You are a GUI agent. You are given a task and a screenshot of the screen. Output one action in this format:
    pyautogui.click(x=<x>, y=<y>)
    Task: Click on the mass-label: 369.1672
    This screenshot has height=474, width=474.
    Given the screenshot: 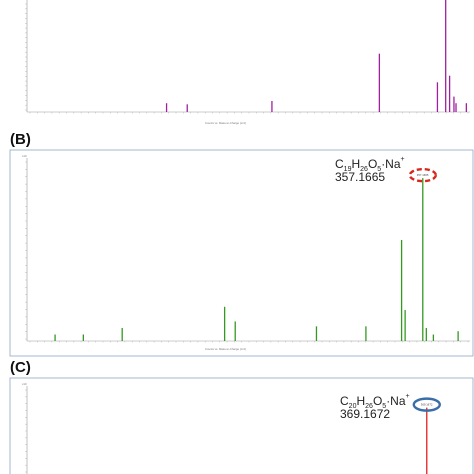 What is the action you would take?
    pyautogui.click(x=365, y=414)
    